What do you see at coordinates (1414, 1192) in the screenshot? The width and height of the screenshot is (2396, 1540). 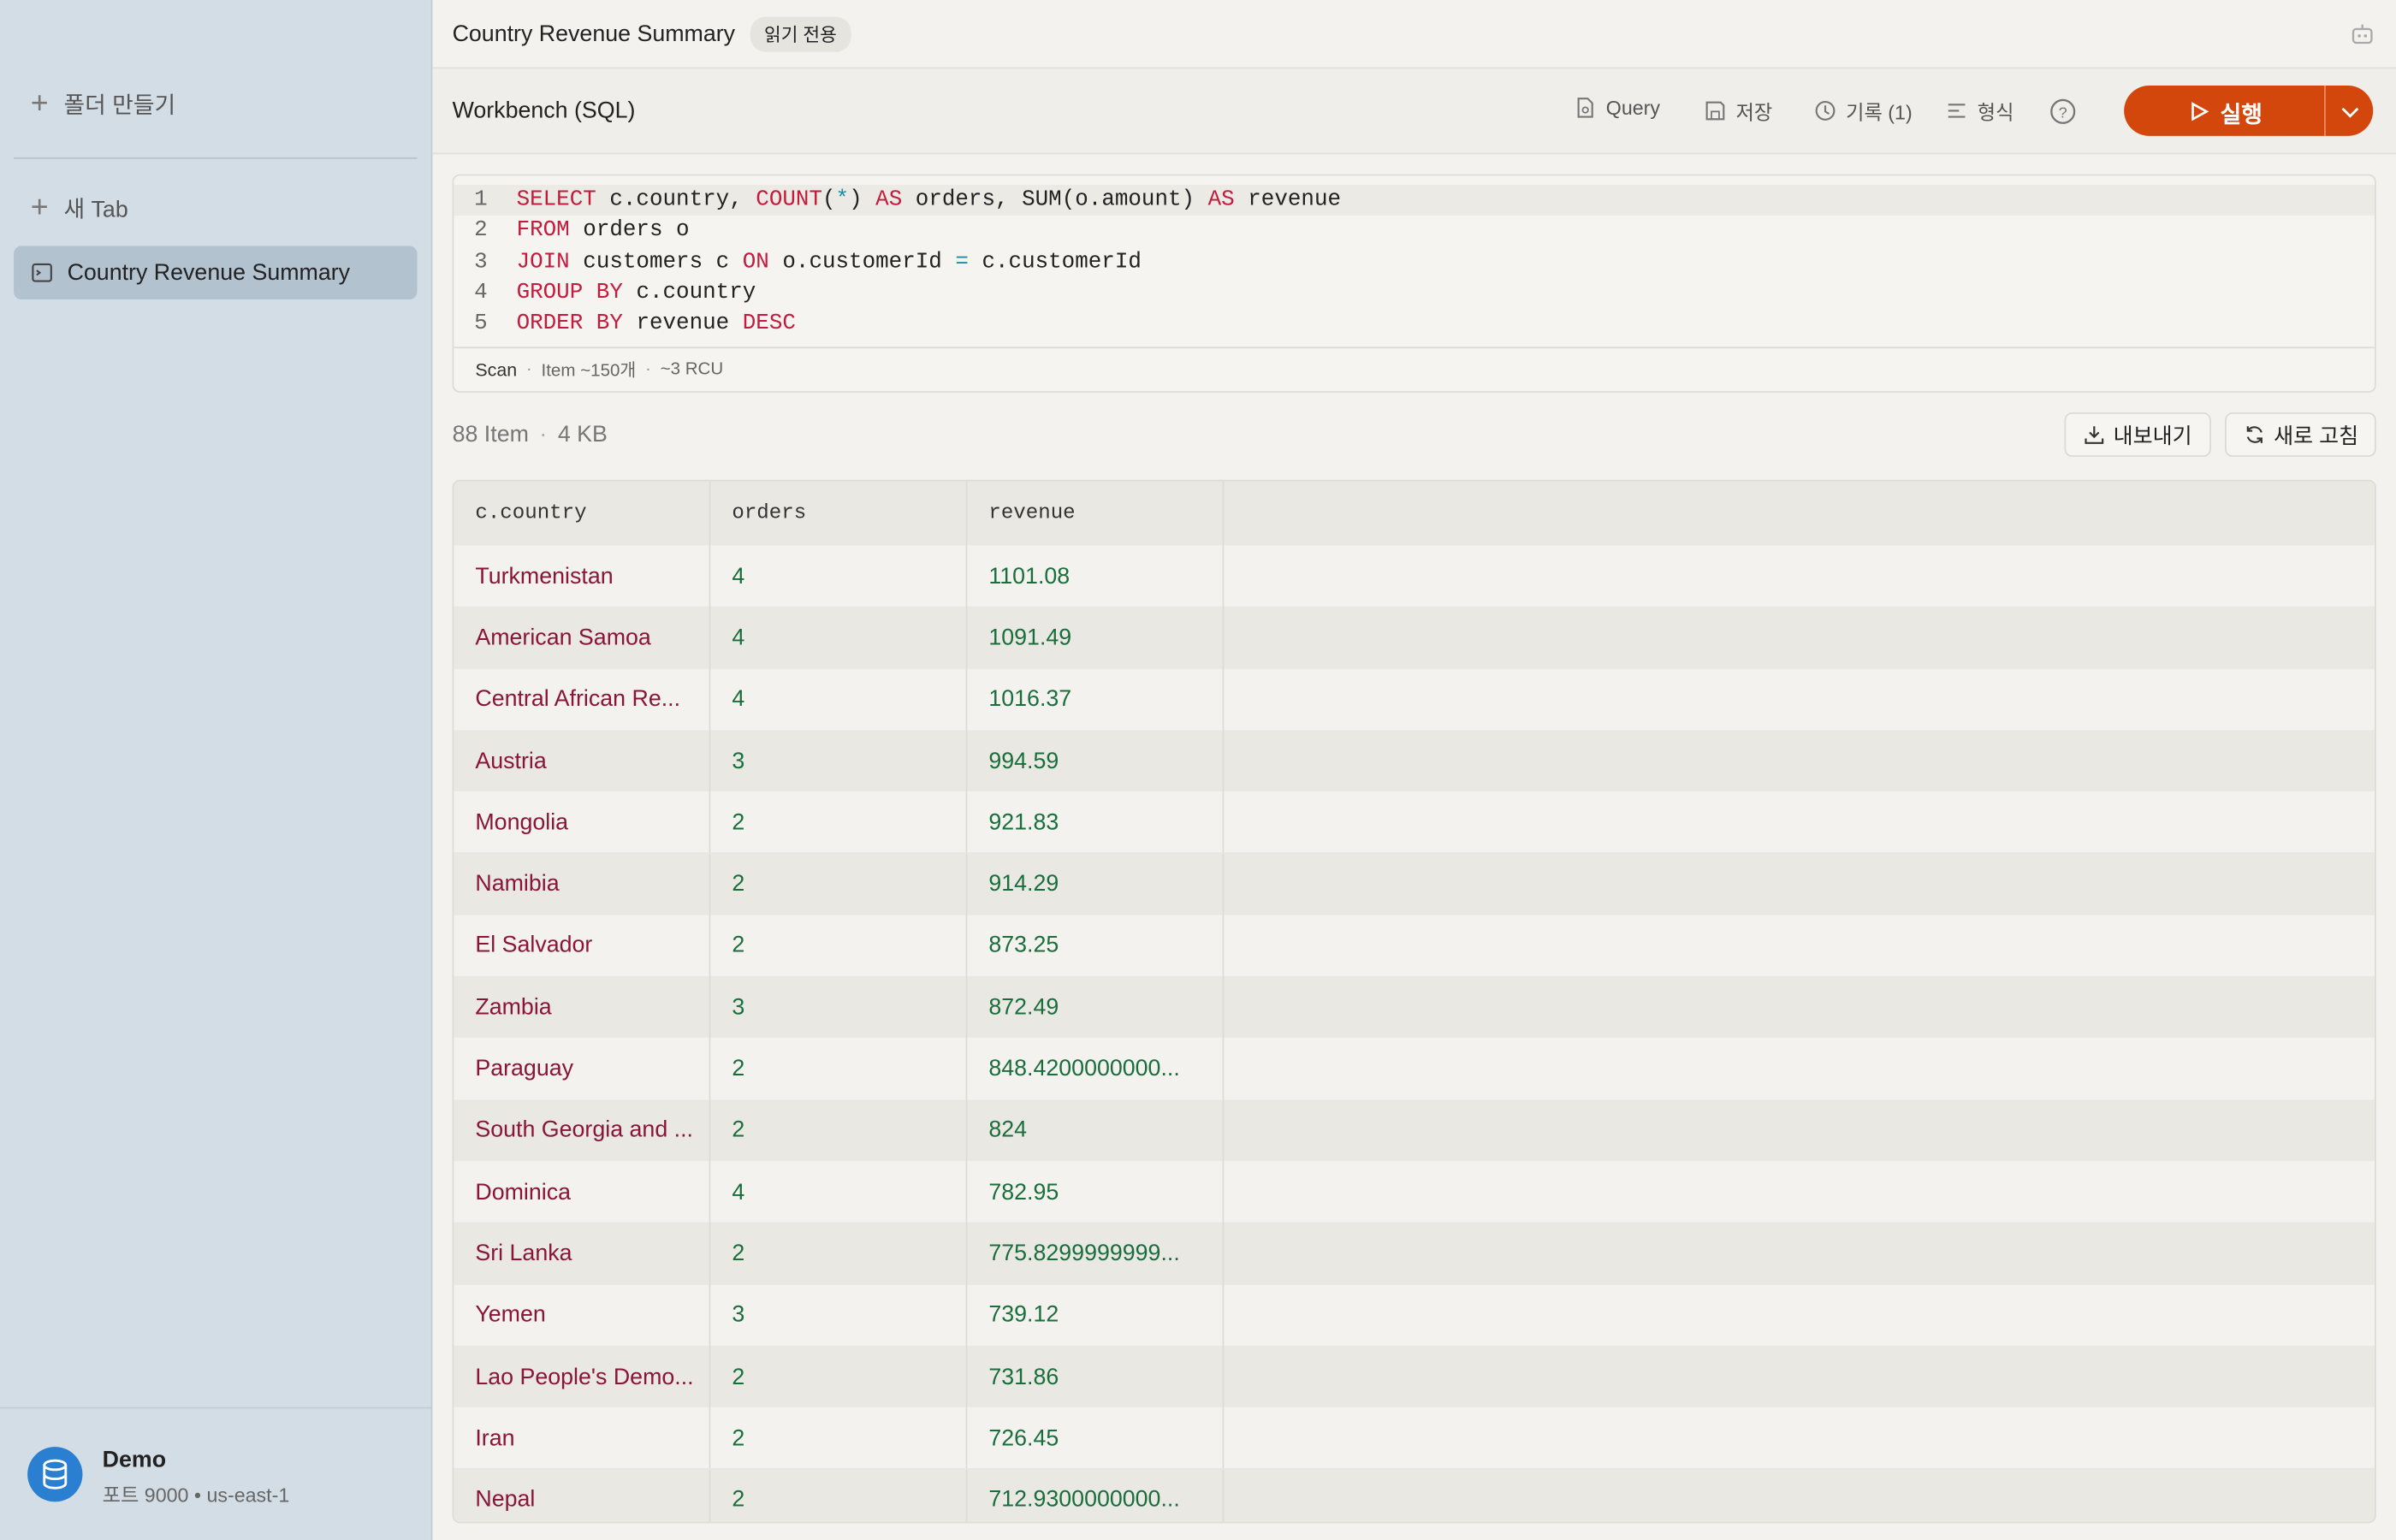 I see `table-row: Dominica 4 782.95` at bounding box center [1414, 1192].